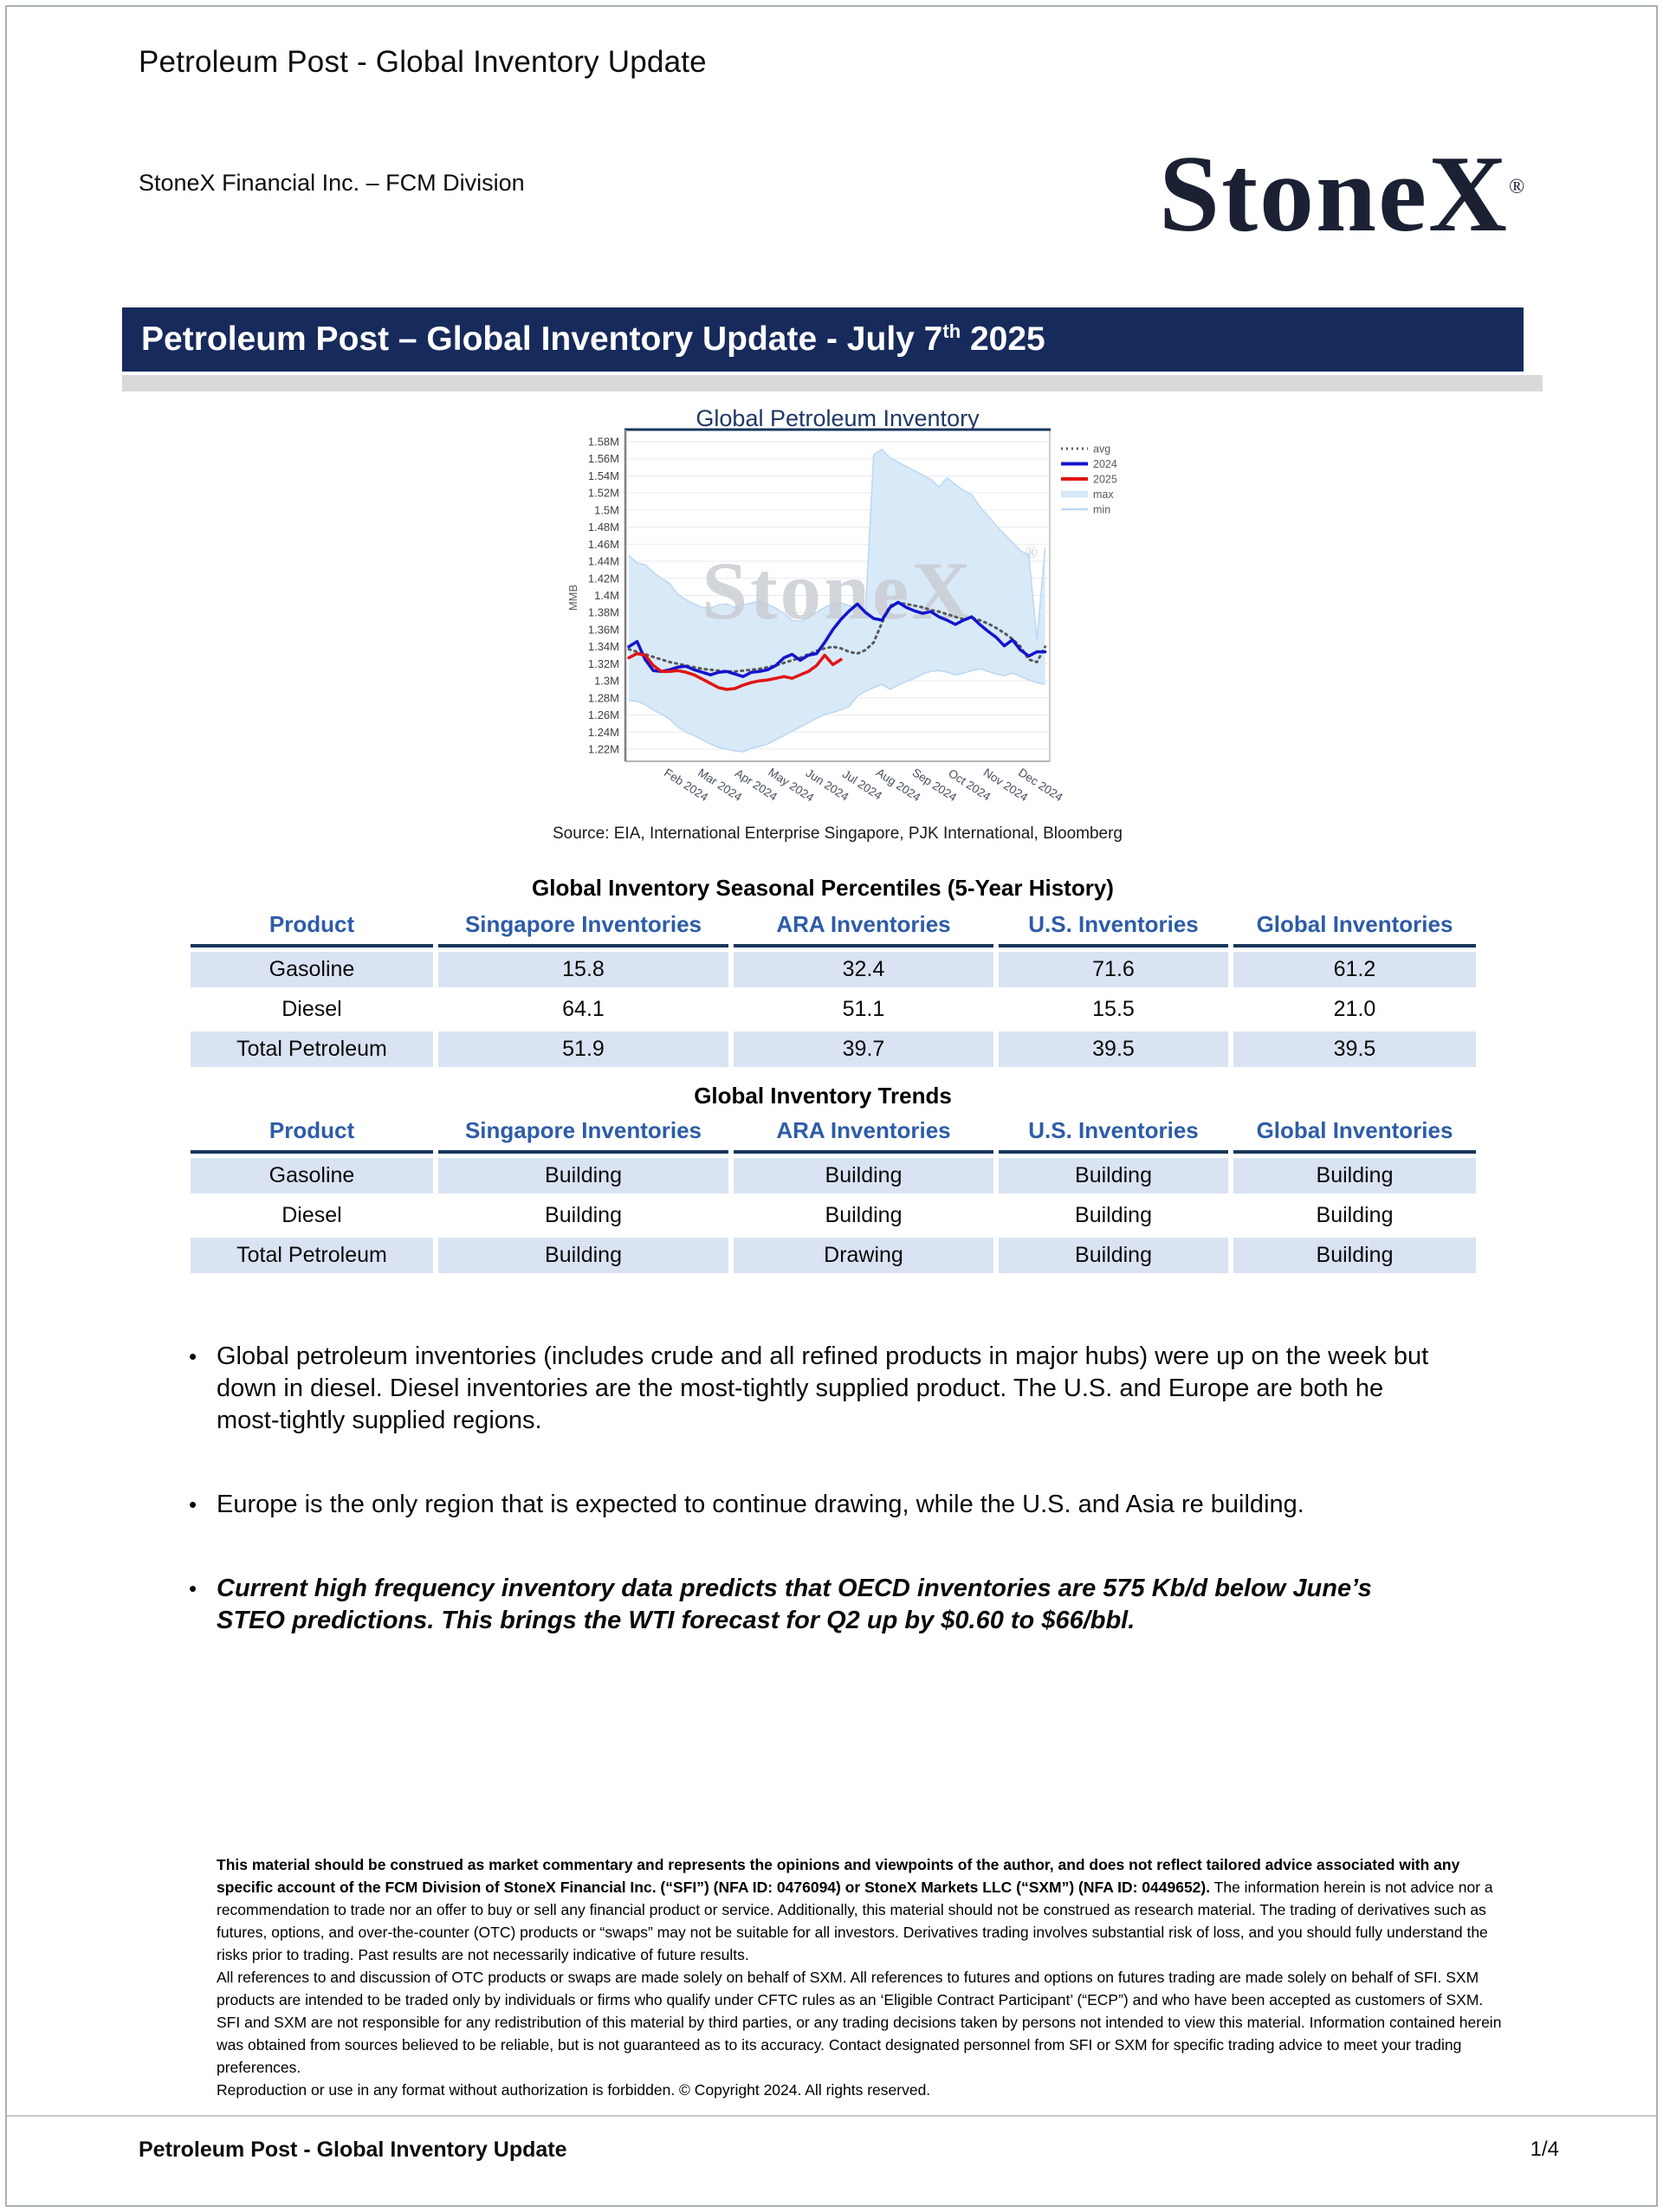 The image size is (1663, 2212). Describe the element at coordinates (583, 1049) in the screenshot. I see `table-cell: 51.9` at that location.